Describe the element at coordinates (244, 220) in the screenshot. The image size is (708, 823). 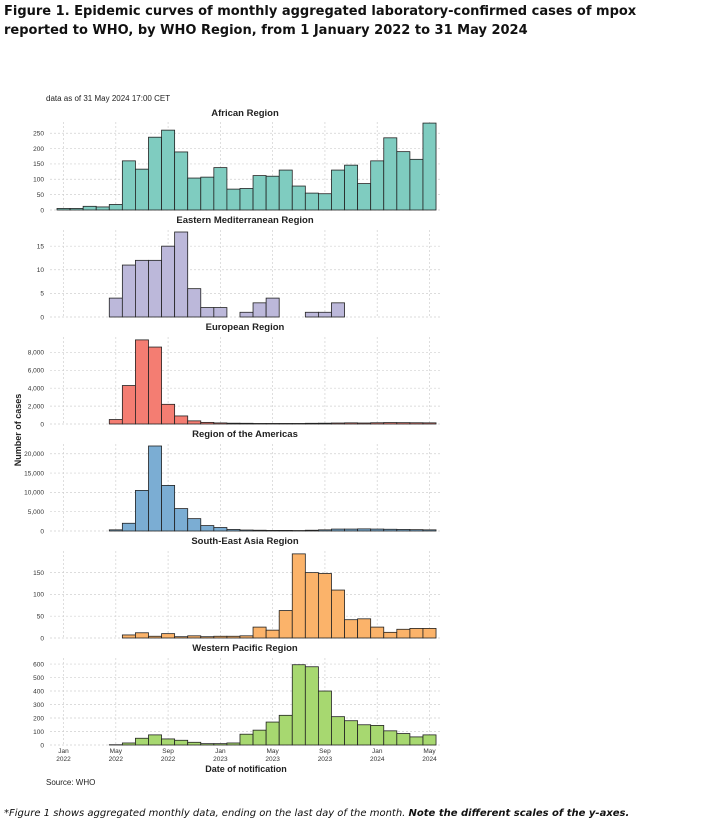
I see `panel-title: Eastern Mediterranean Region` at that location.